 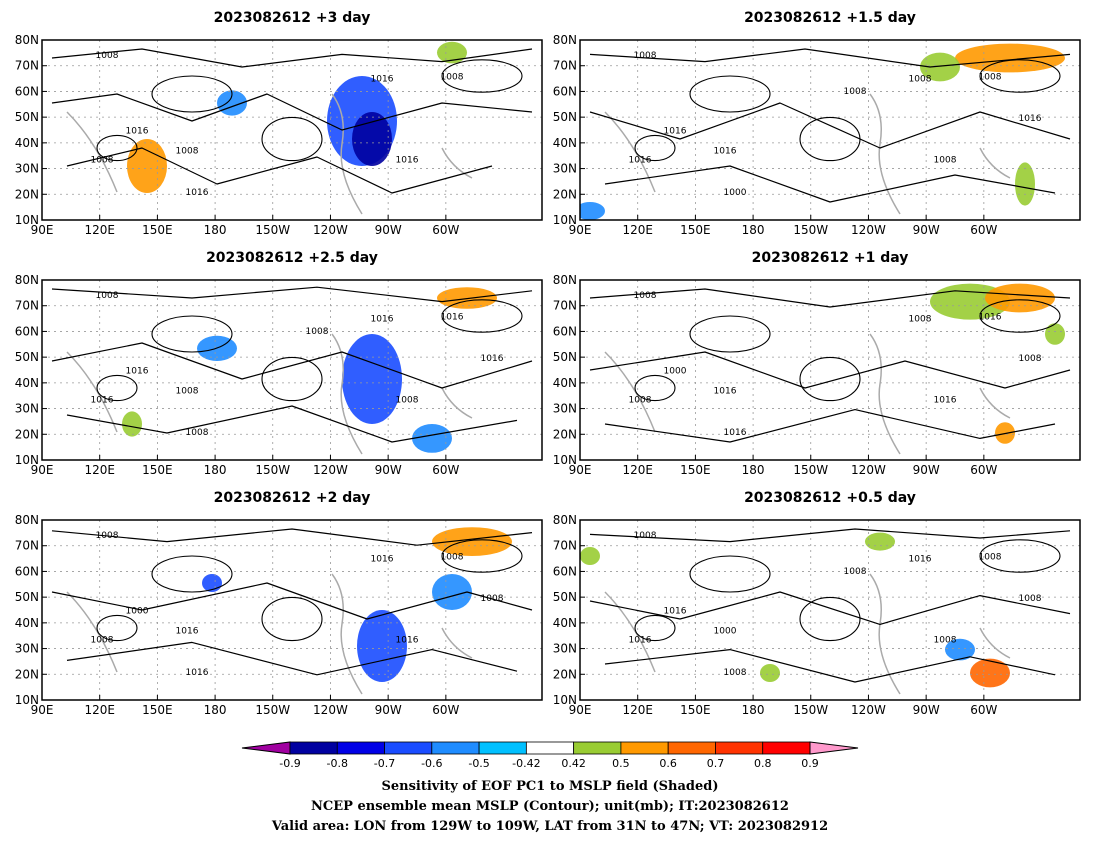 I want to click on colorbar-tick-label: -0.7, so click(x=384, y=763).